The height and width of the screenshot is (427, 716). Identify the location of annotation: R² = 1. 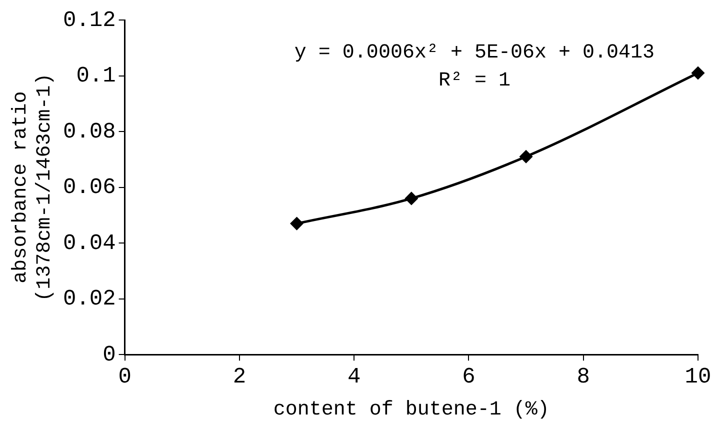
(474, 80).